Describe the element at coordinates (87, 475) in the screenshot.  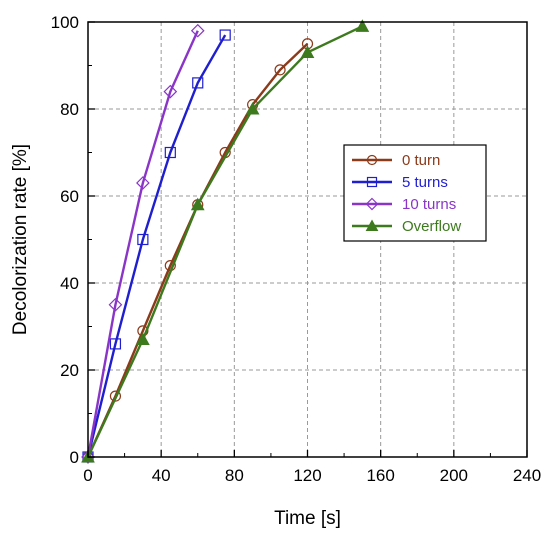
I see `x-tick-label: 0` at that location.